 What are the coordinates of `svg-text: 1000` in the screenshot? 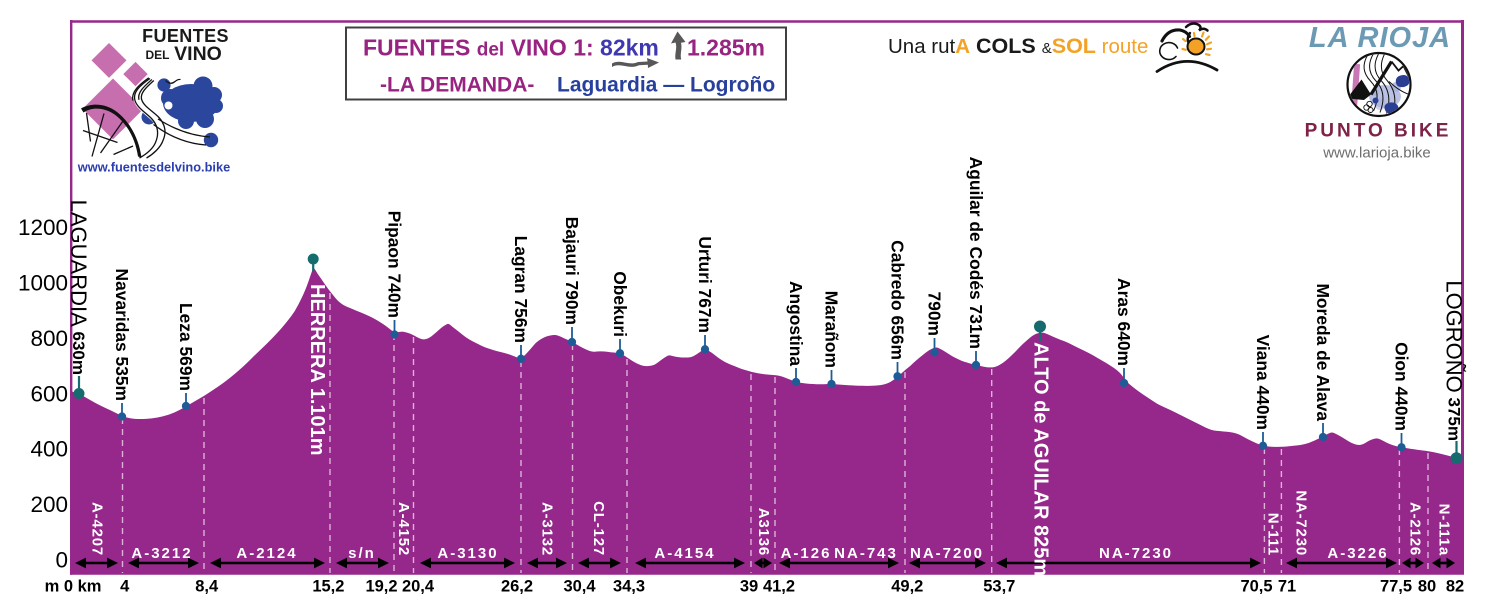 It's located at (43, 283).